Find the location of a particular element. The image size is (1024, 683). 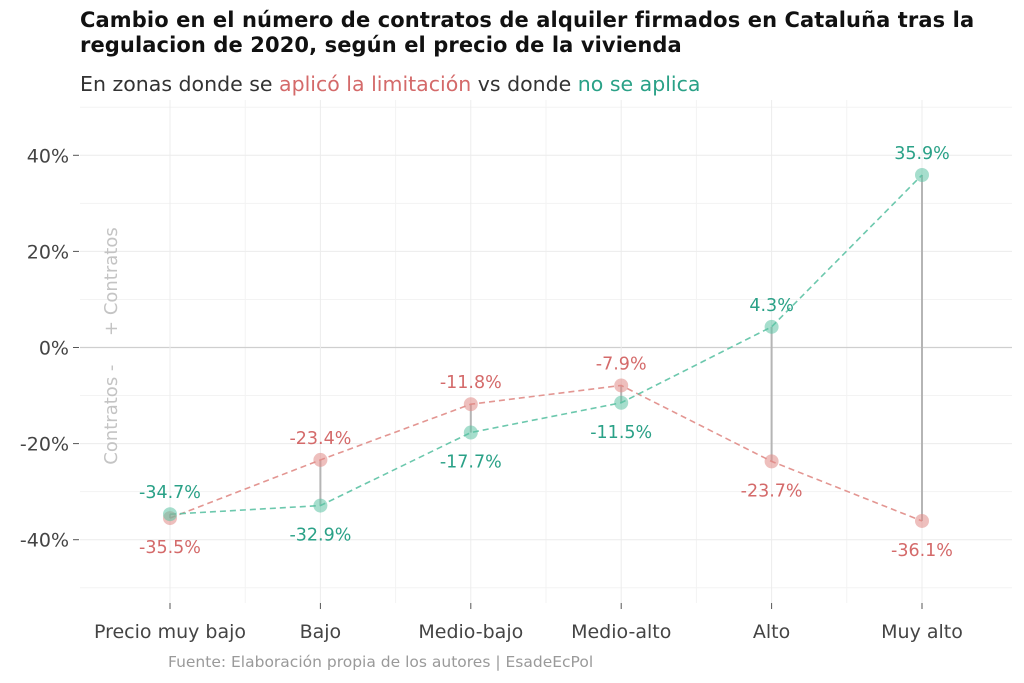

data-label-unlimited: -17.7% is located at coordinates (471, 463).